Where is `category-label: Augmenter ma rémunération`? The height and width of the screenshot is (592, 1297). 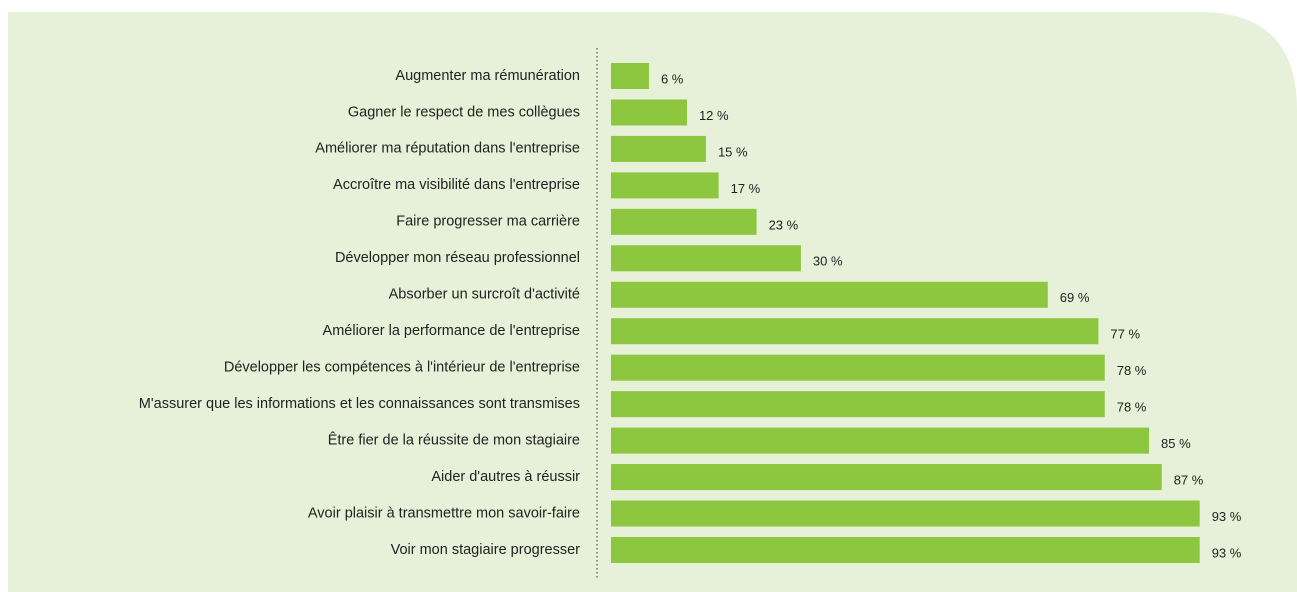 category-label: Augmenter ma rémunération is located at coordinates (487, 76).